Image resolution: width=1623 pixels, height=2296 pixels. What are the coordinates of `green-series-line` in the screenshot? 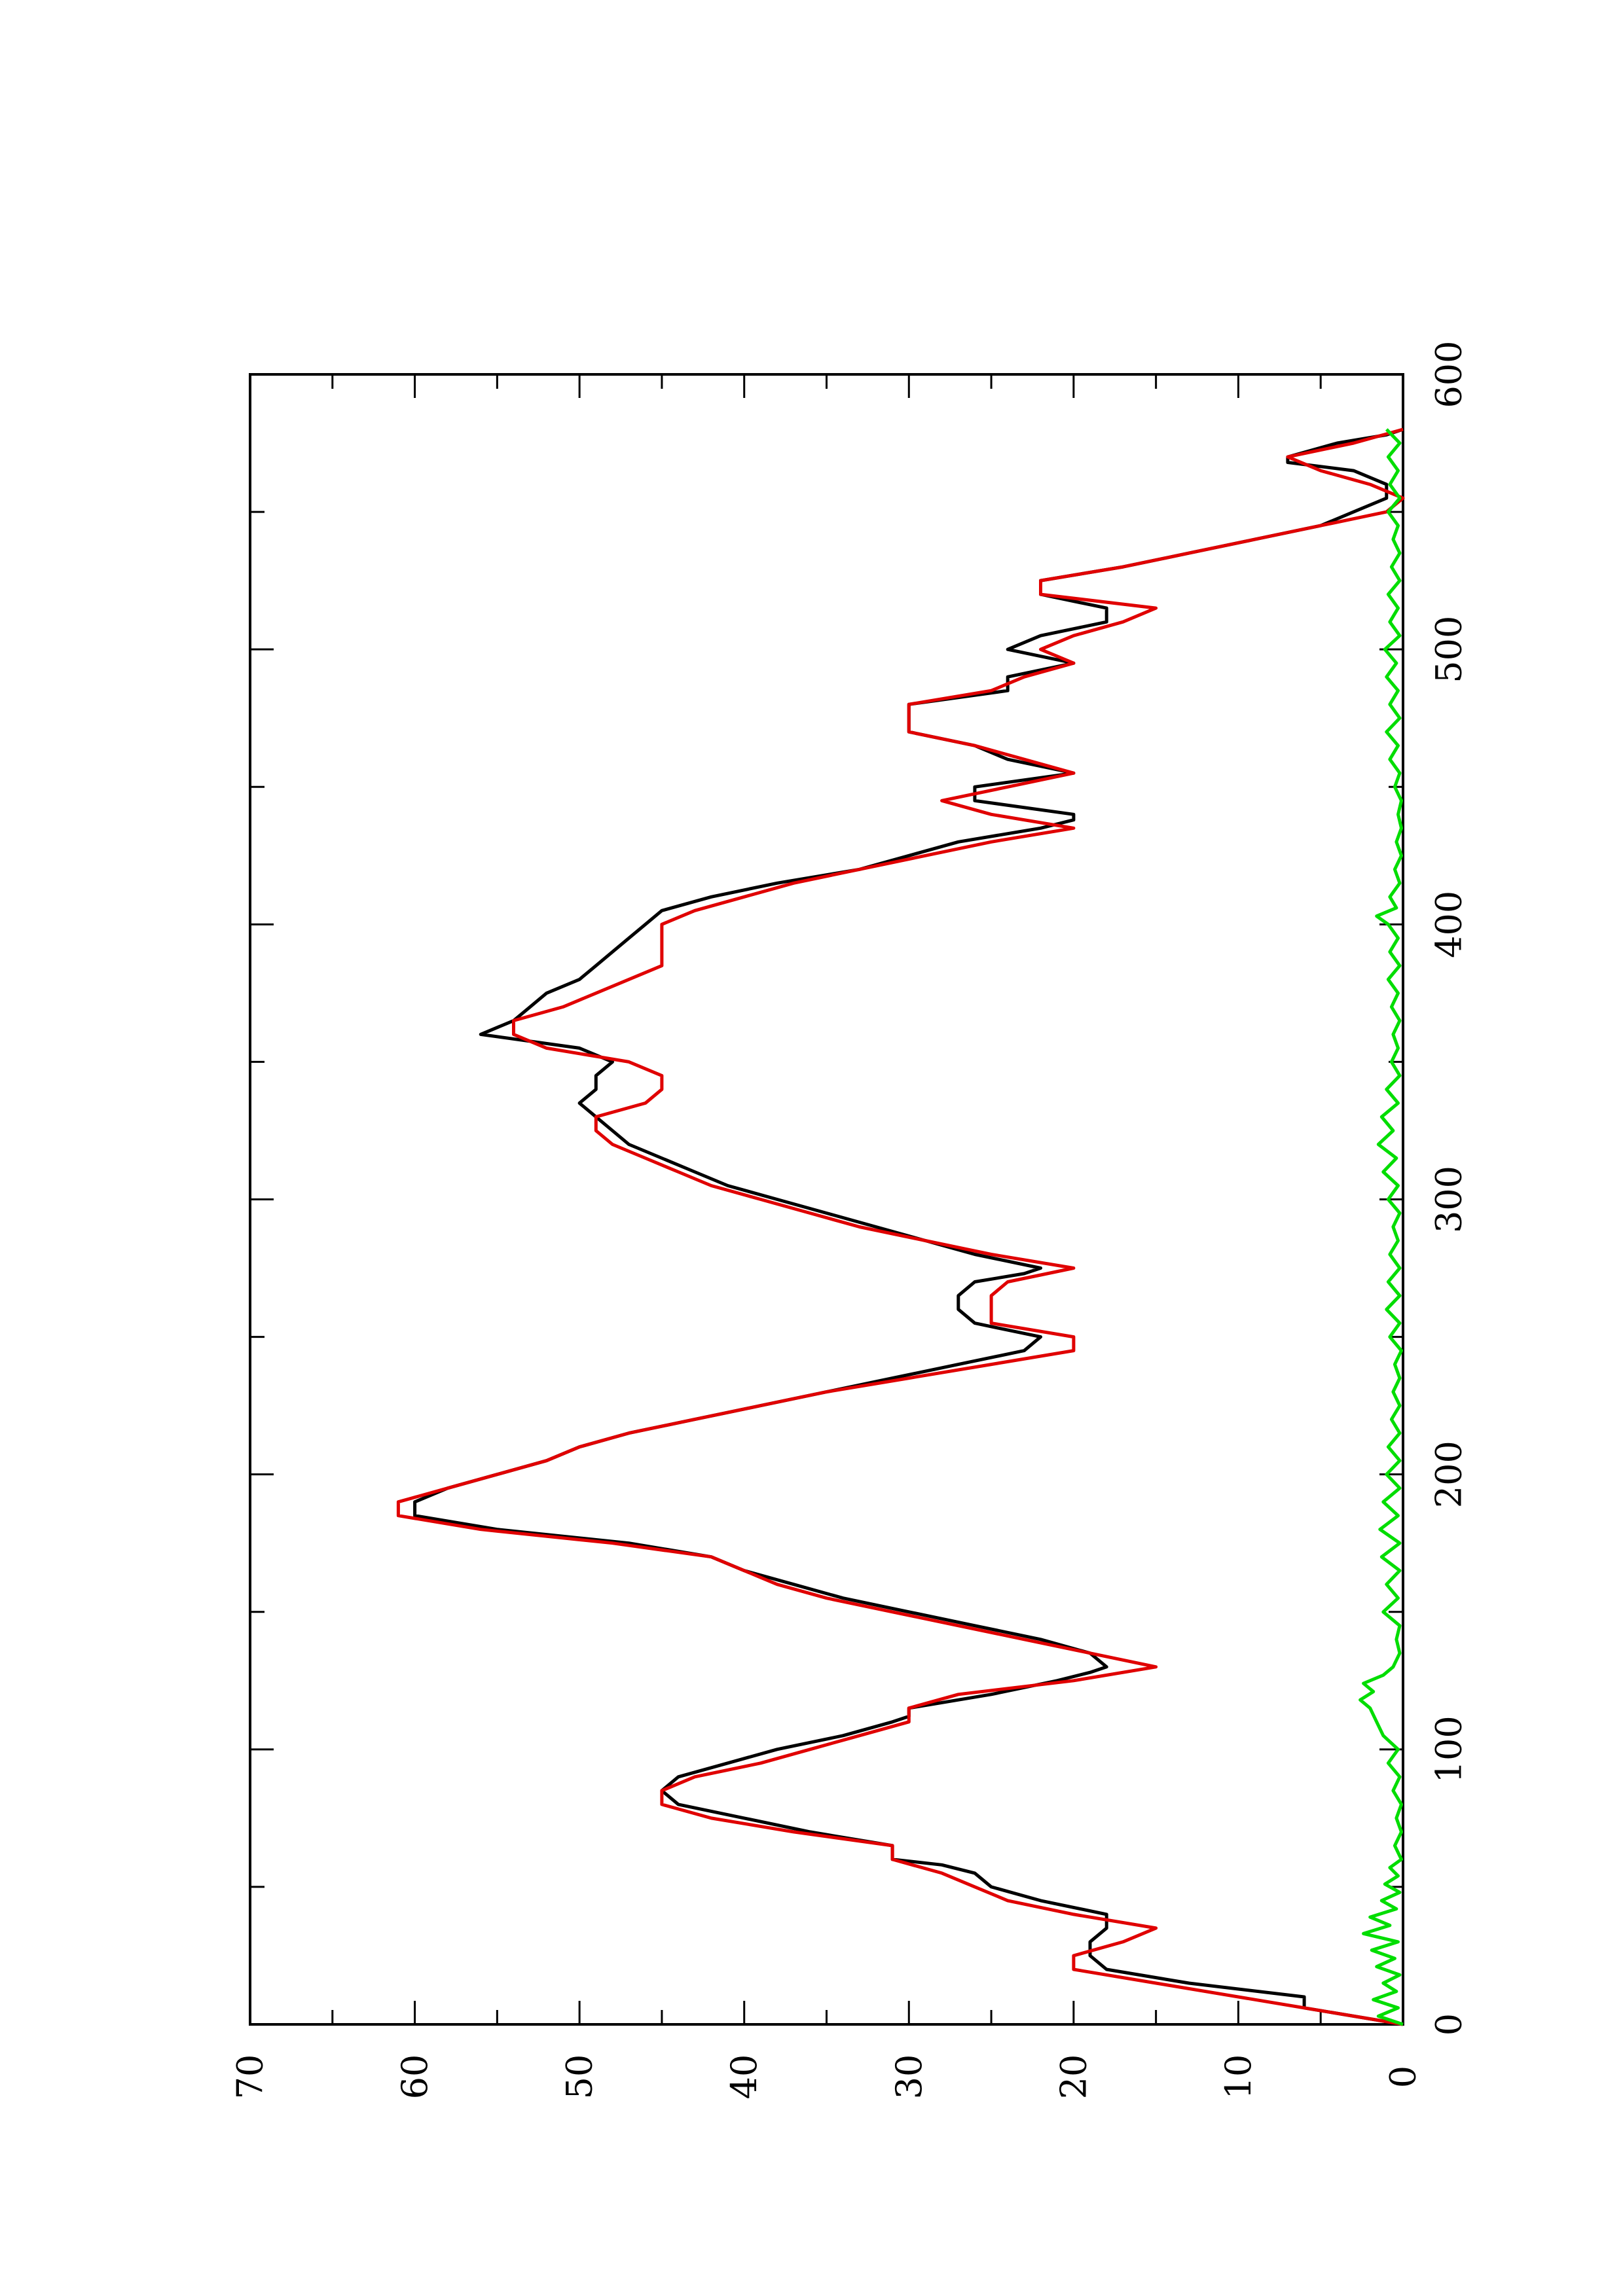 It's located at (1381, 1227).